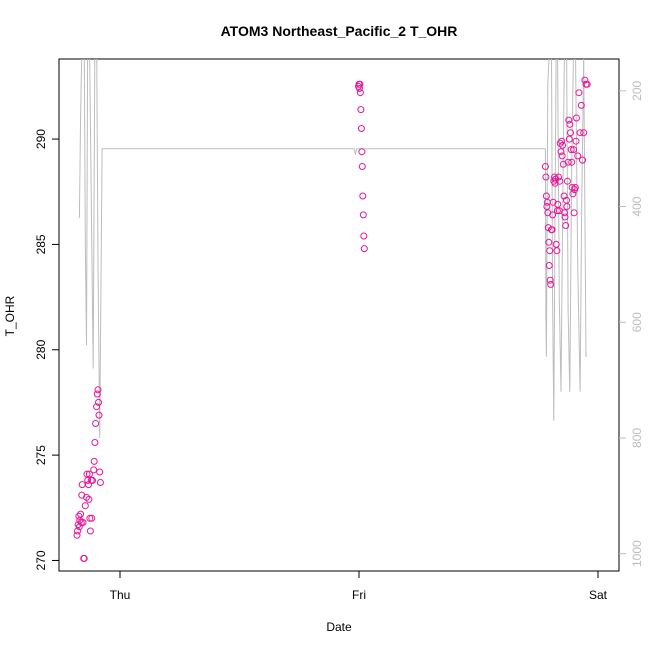  What do you see at coordinates (10, 315) in the screenshot?
I see `y-axis-label: T_OHR` at bounding box center [10, 315].